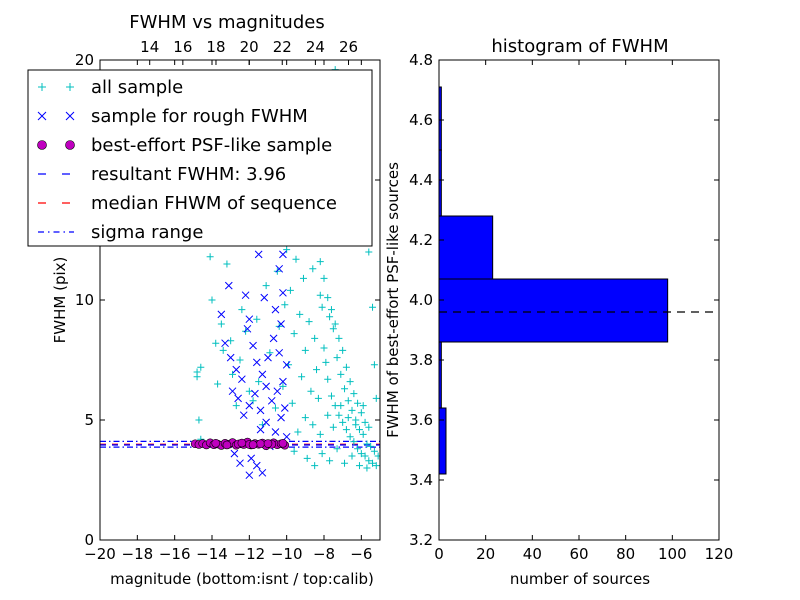  What do you see at coordinates (421, 120) in the screenshot?
I see `histogram-ytick-label: 4.6` at bounding box center [421, 120].